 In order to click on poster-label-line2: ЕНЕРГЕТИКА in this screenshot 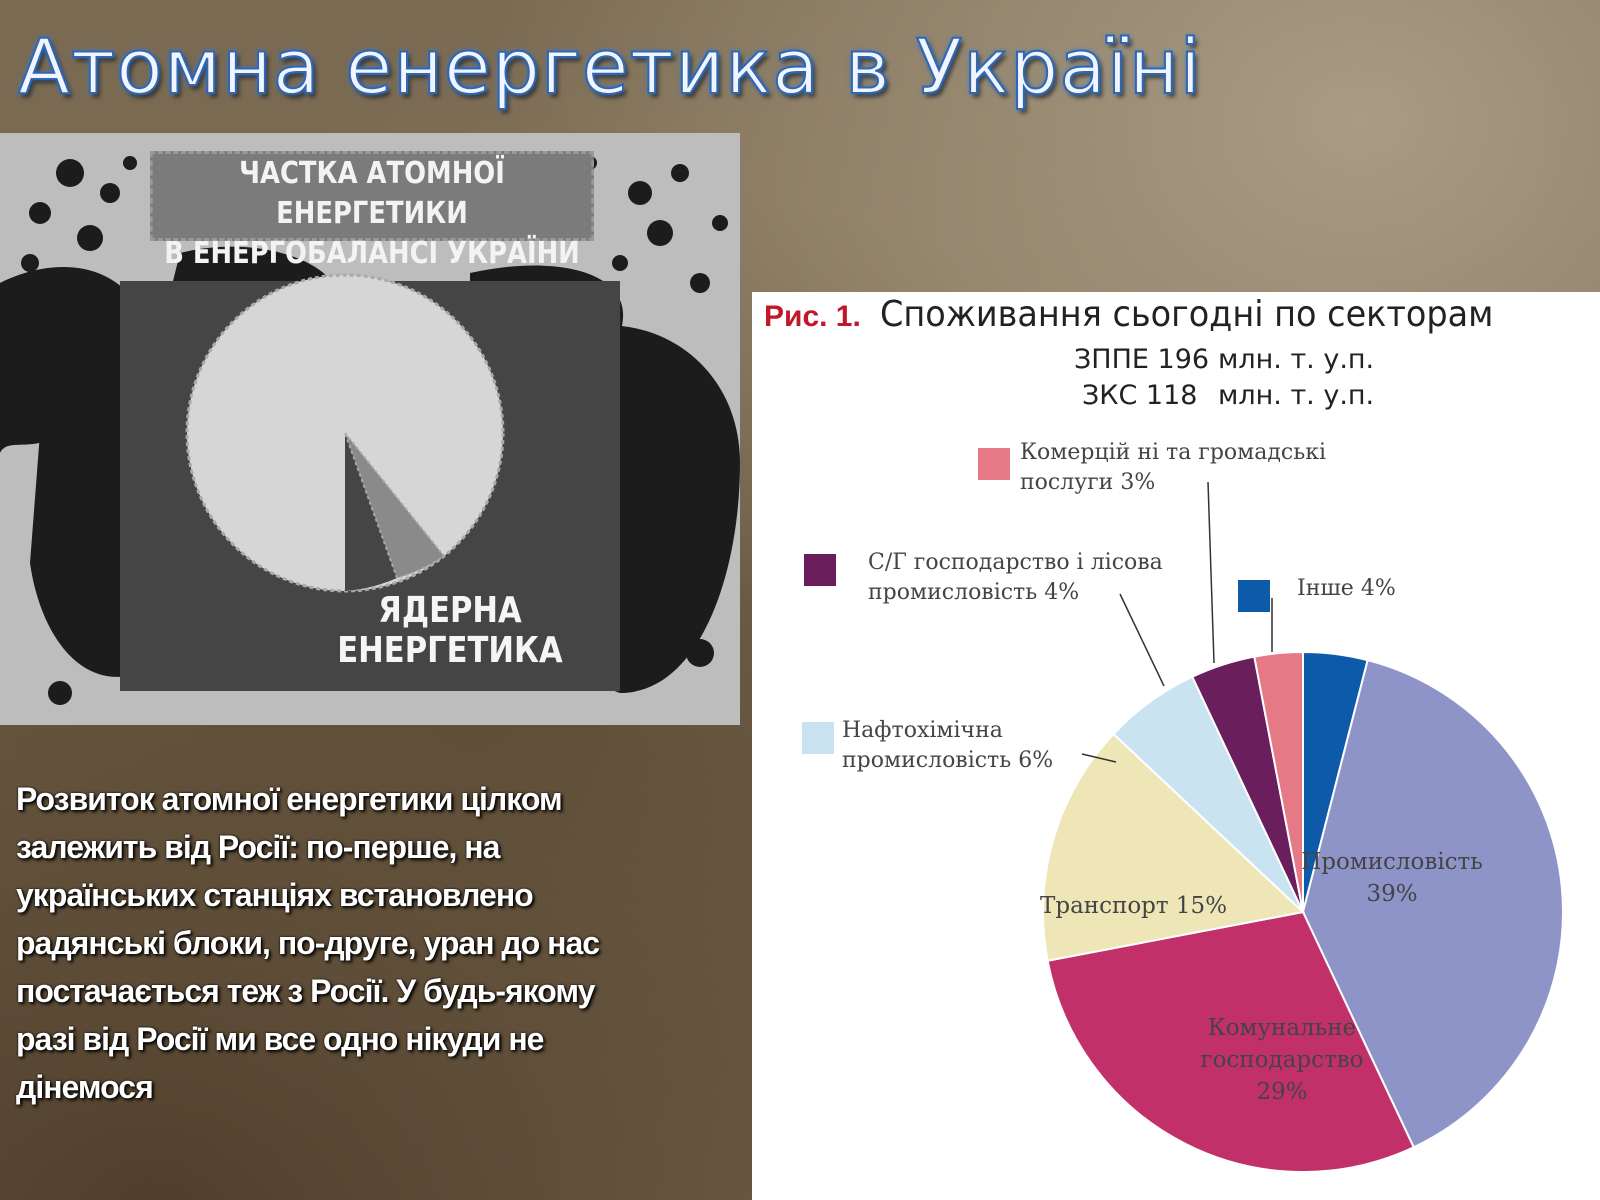, I will do `click(450, 650)`.